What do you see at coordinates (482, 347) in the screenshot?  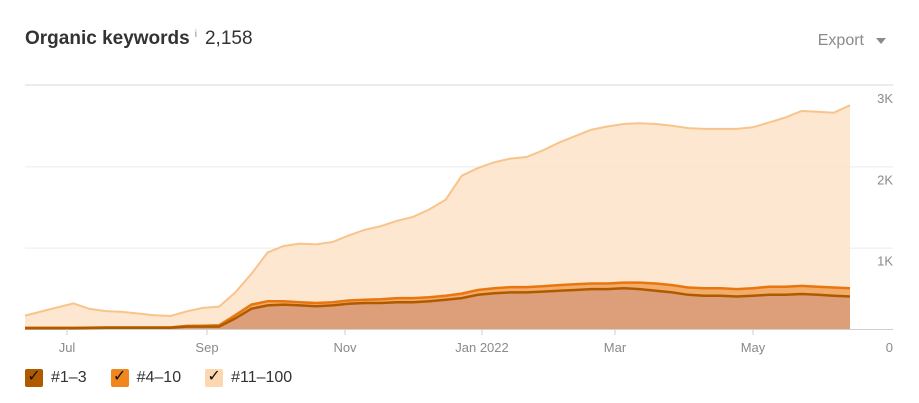 I see `x-tick-label: Jan 2022` at bounding box center [482, 347].